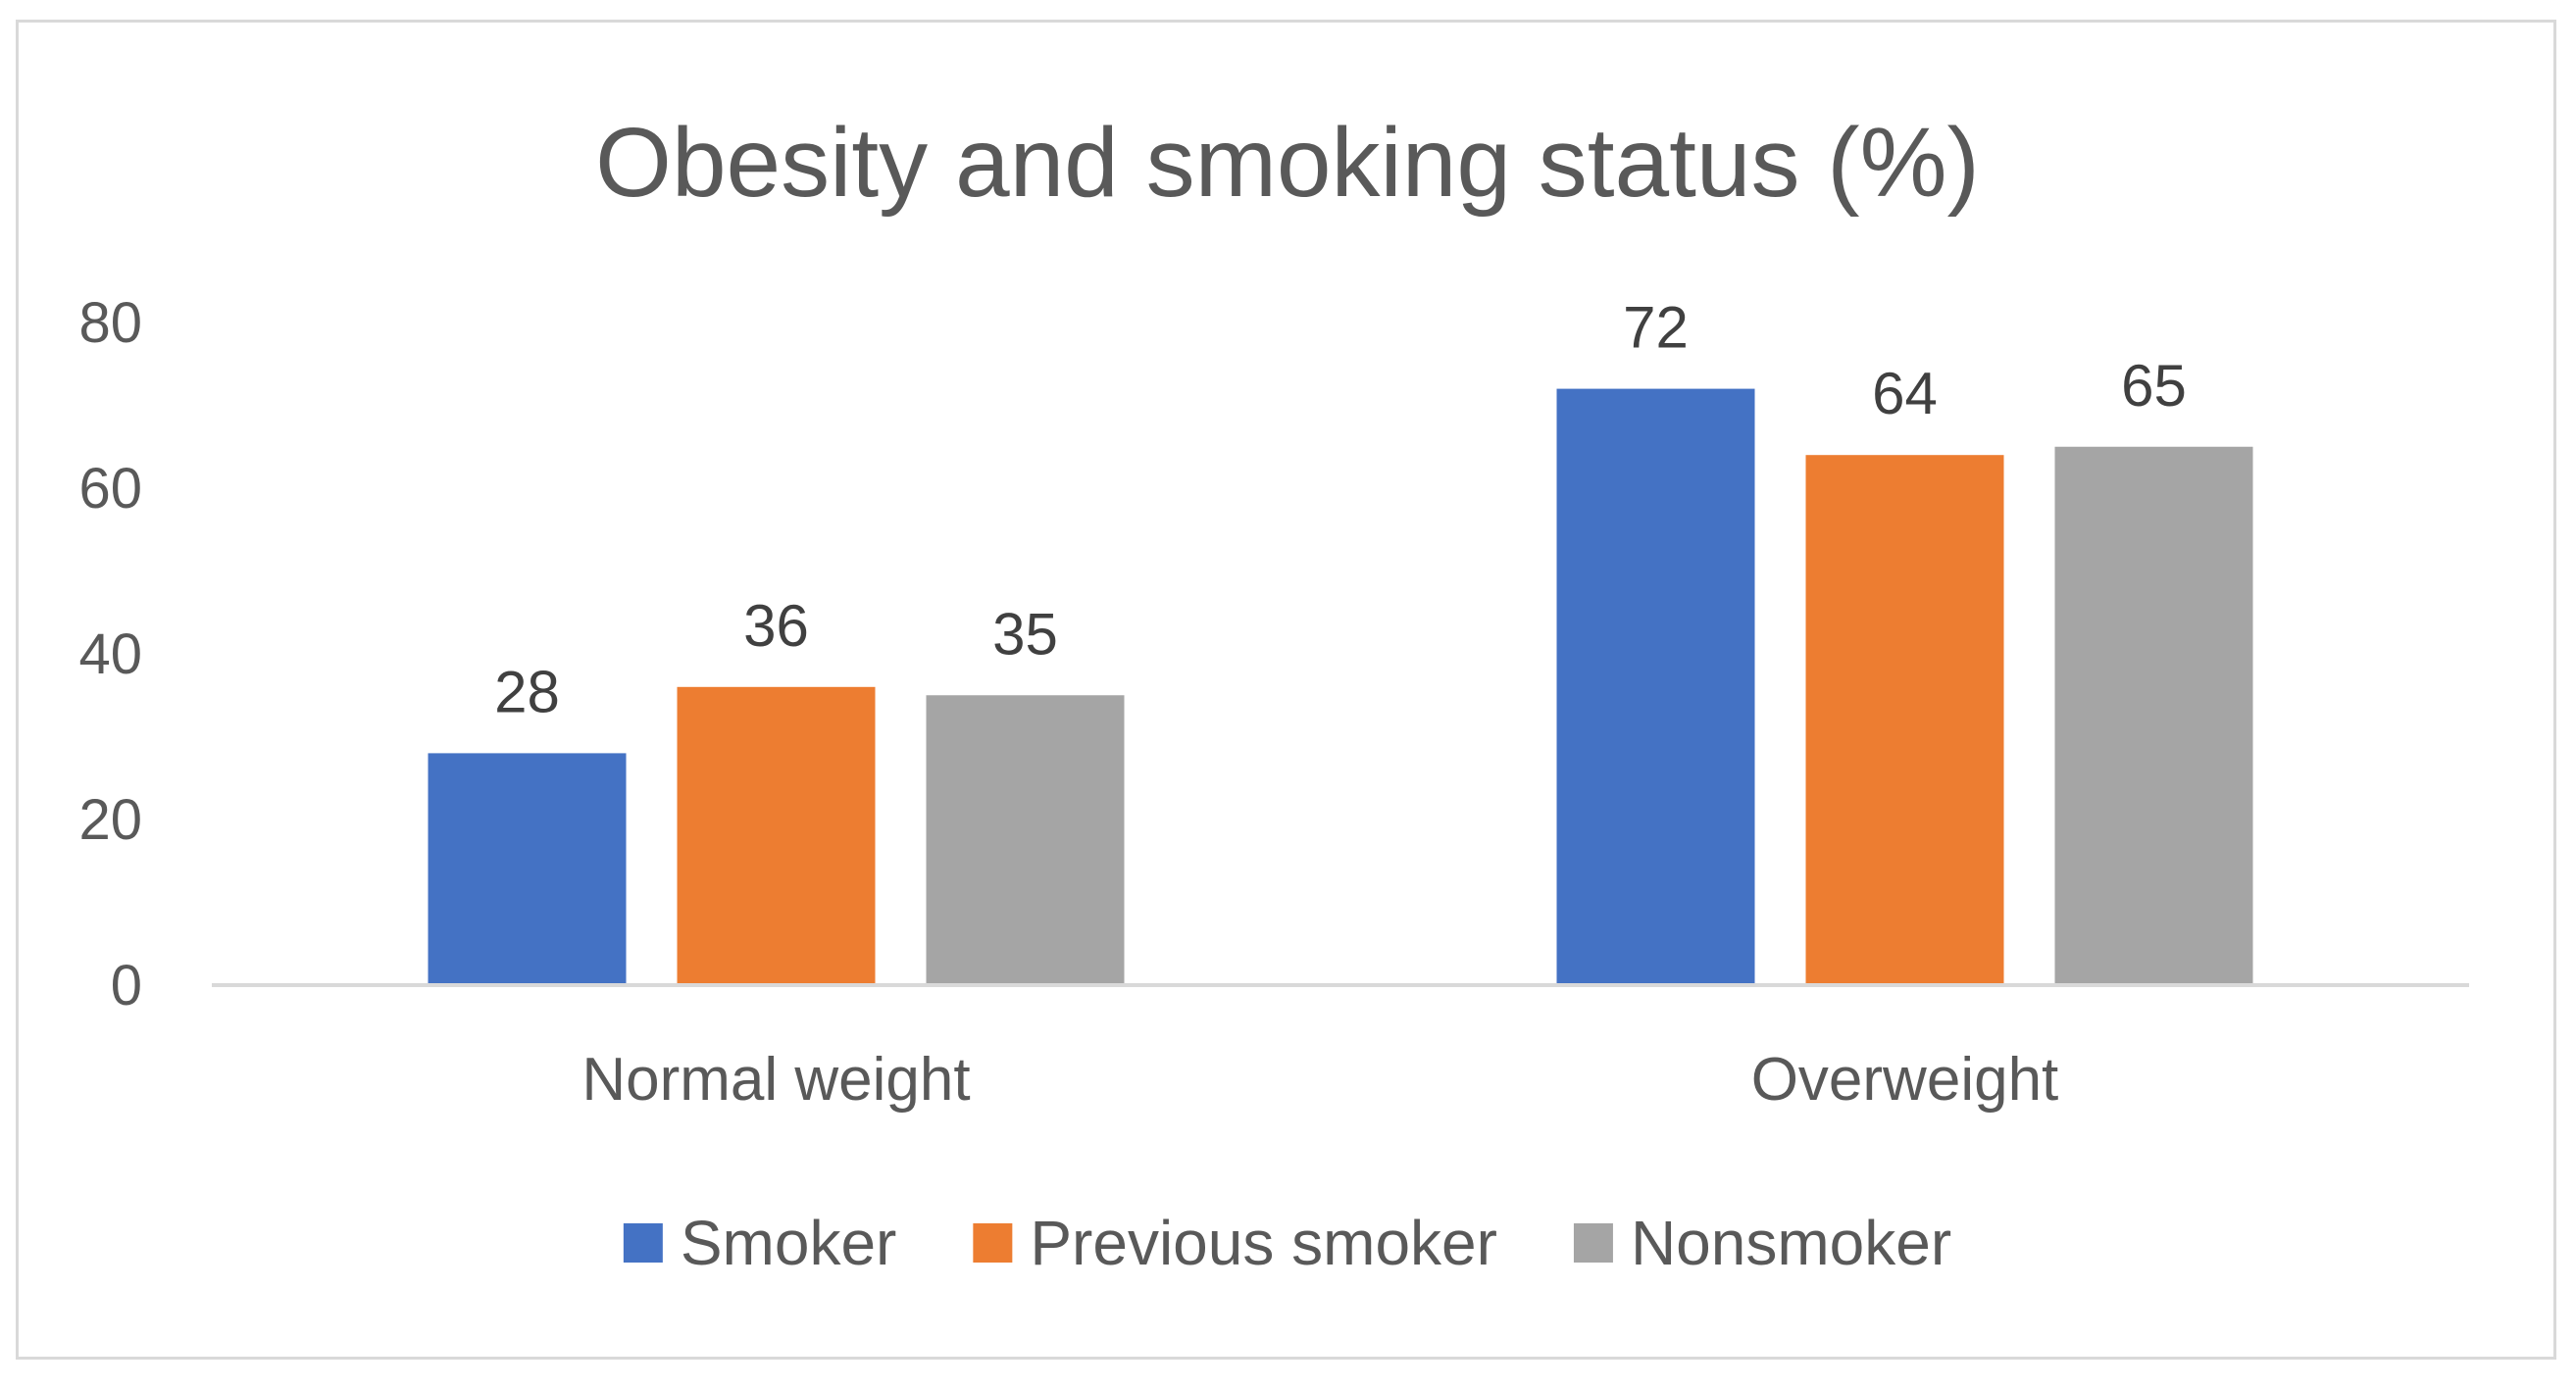 The image size is (2576, 1389). I want to click on data-label: 35, so click(1025, 634).